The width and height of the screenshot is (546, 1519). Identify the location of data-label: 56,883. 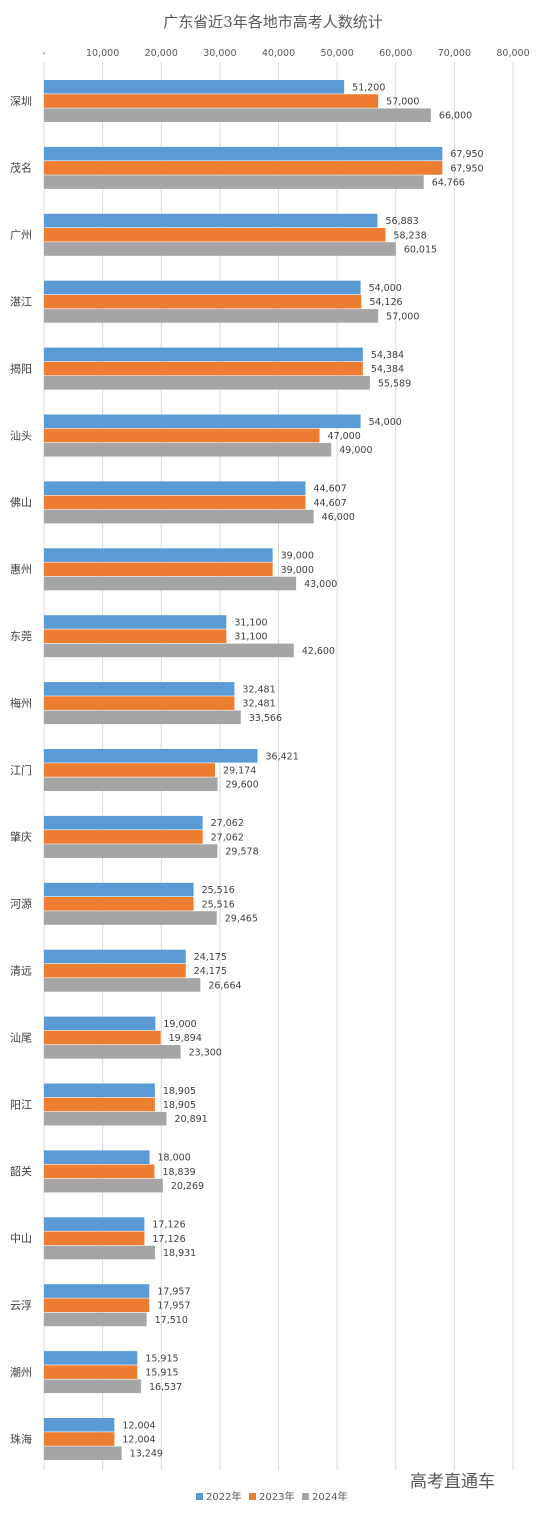
(401, 221).